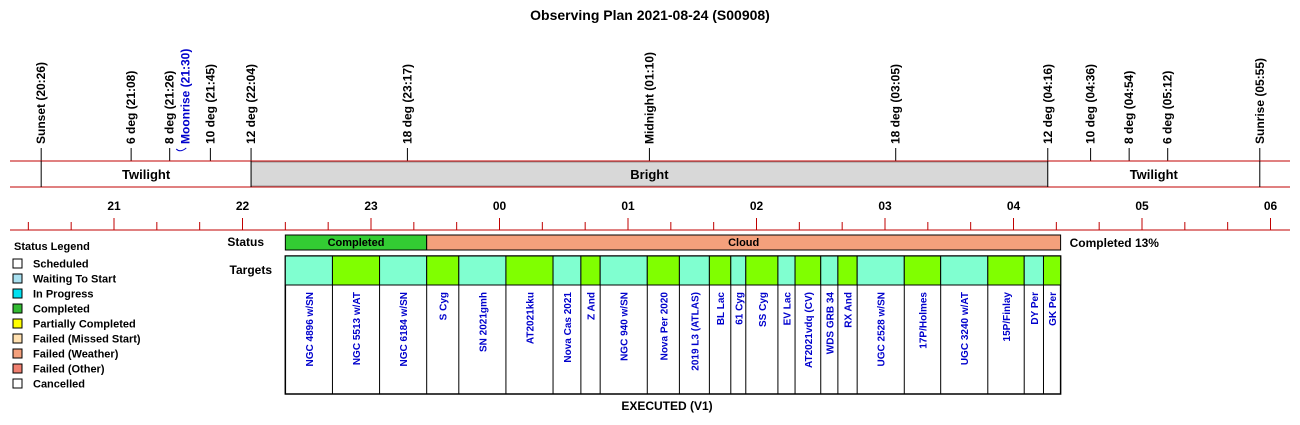 Image resolution: width=1300 pixels, height=425 pixels. What do you see at coordinates (885, 206) in the screenshot?
I see `hour-tick-label: 03` at bounding box center [885, 206].